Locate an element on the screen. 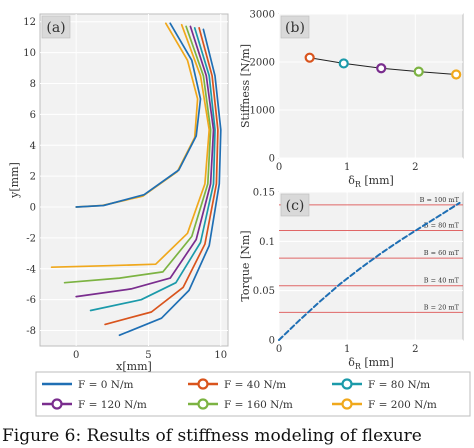  legend-label: F = 120 N/m is located at coordinates (112, 405).